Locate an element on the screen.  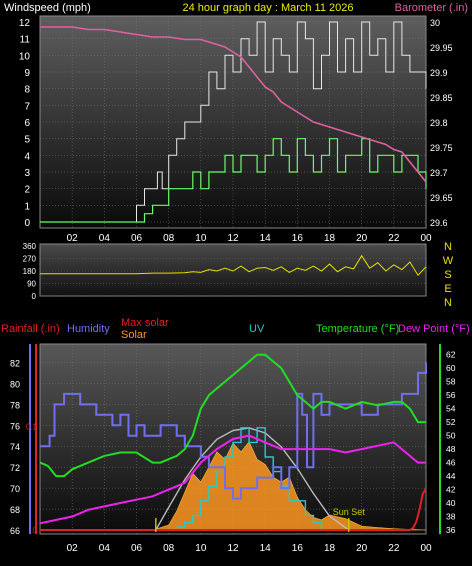
wind-x-tick-label: 20 is located at coordinates (362, 238).